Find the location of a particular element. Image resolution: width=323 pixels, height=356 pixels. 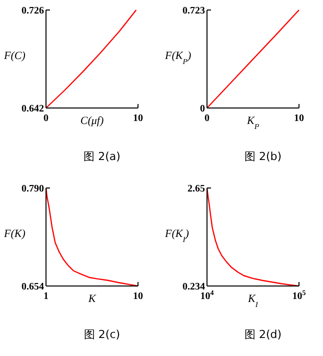

x-axis-title: K is located at coordinates (91, 299).